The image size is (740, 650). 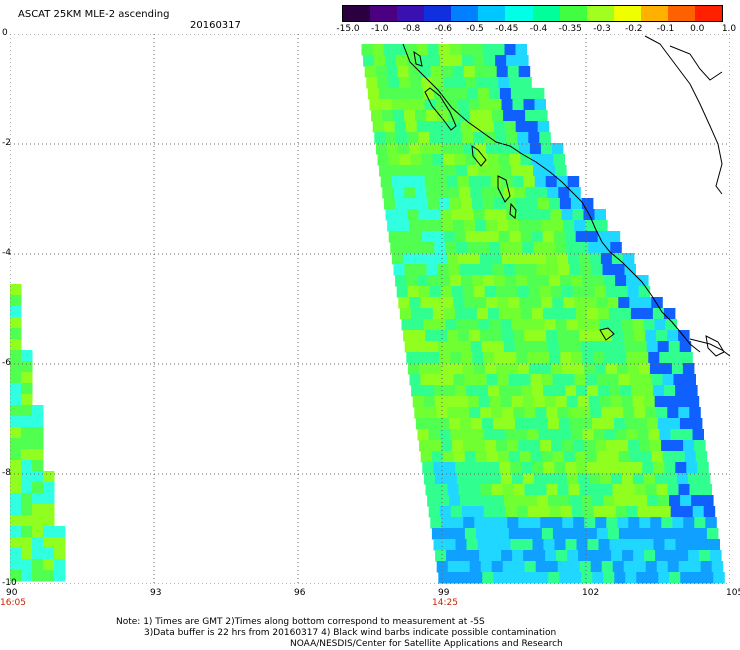 What do you see at coordinates (94, 14) in the screenshot?
I see `plot-title: ASCAT 25KM MLE-2 ascending` at bounding box center [94, 14].